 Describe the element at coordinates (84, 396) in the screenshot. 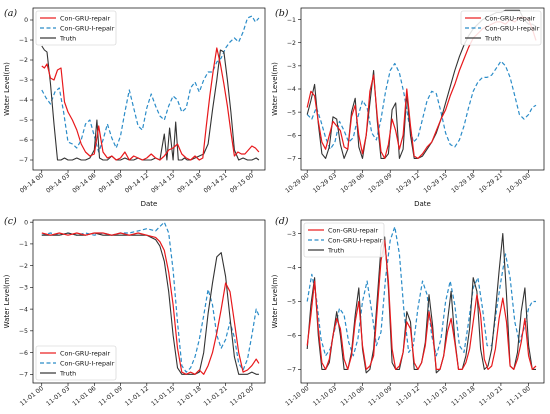

I see `x-tick-label: 11-01 06` at that location.